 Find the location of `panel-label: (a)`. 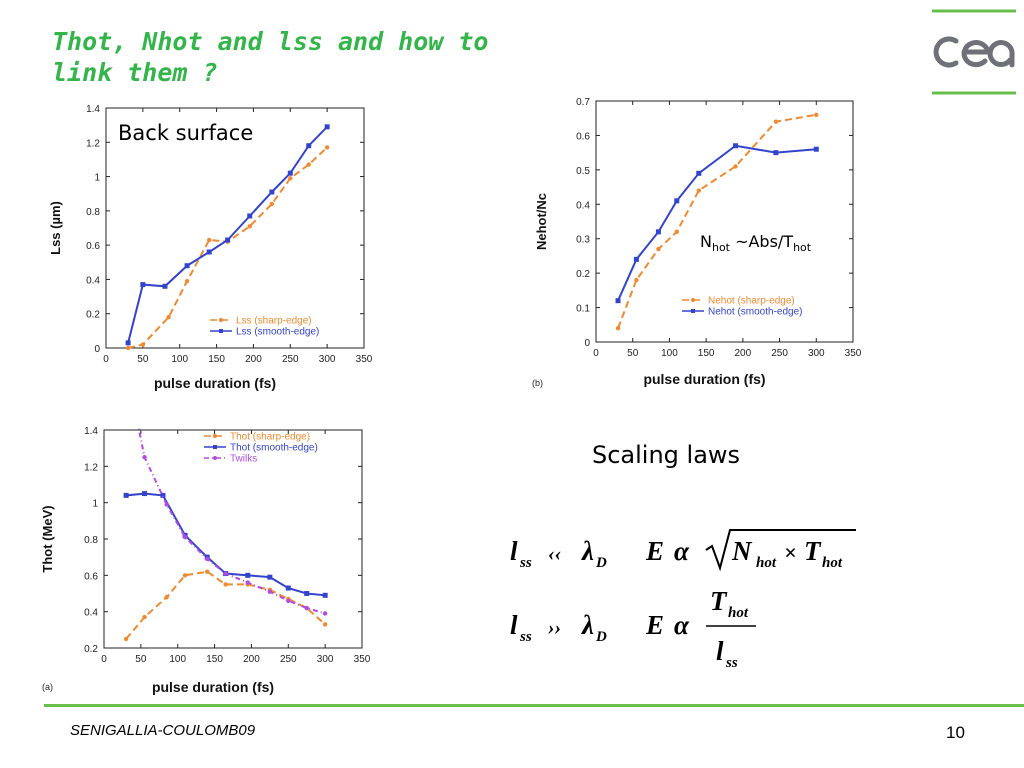

panel-label: (a) is located at coordinates (47, 687).